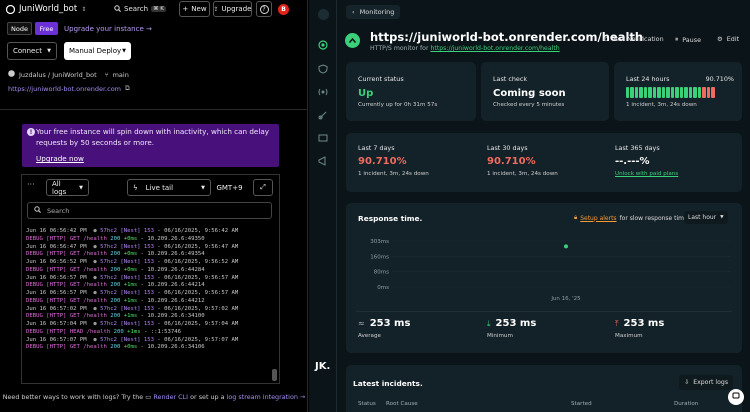  I want to click on time-range-dropdown: Last hour ▼, so click(706, 217).